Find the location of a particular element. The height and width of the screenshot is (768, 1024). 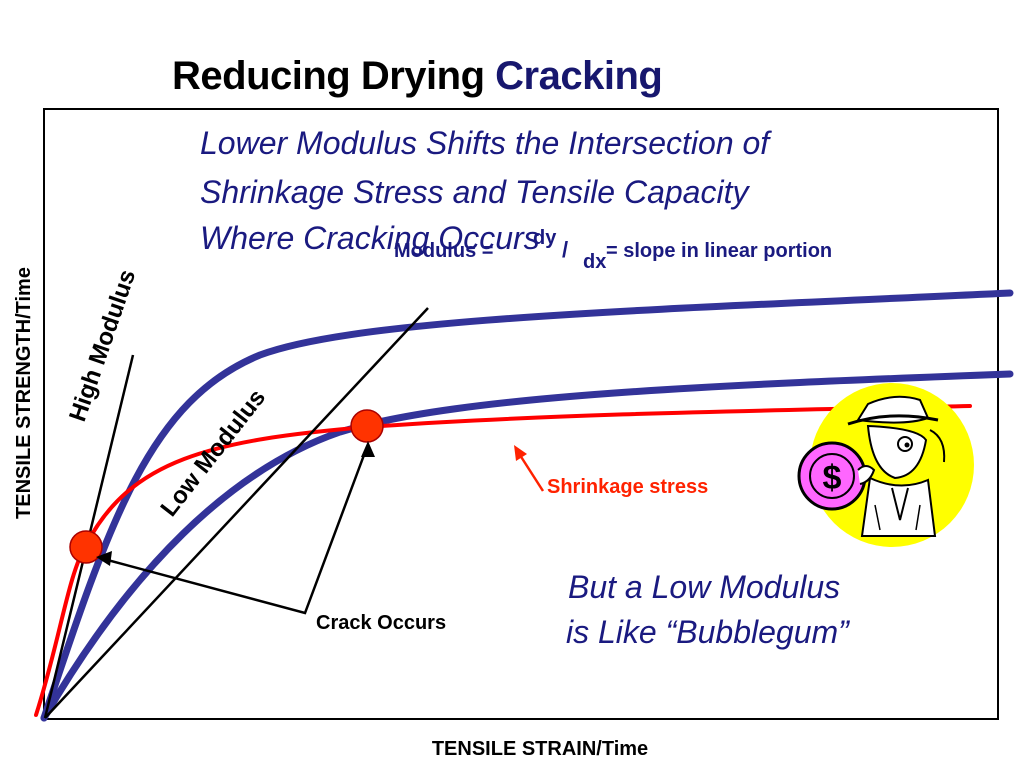

clipart-coat-line is located at coordinates (877, 517).